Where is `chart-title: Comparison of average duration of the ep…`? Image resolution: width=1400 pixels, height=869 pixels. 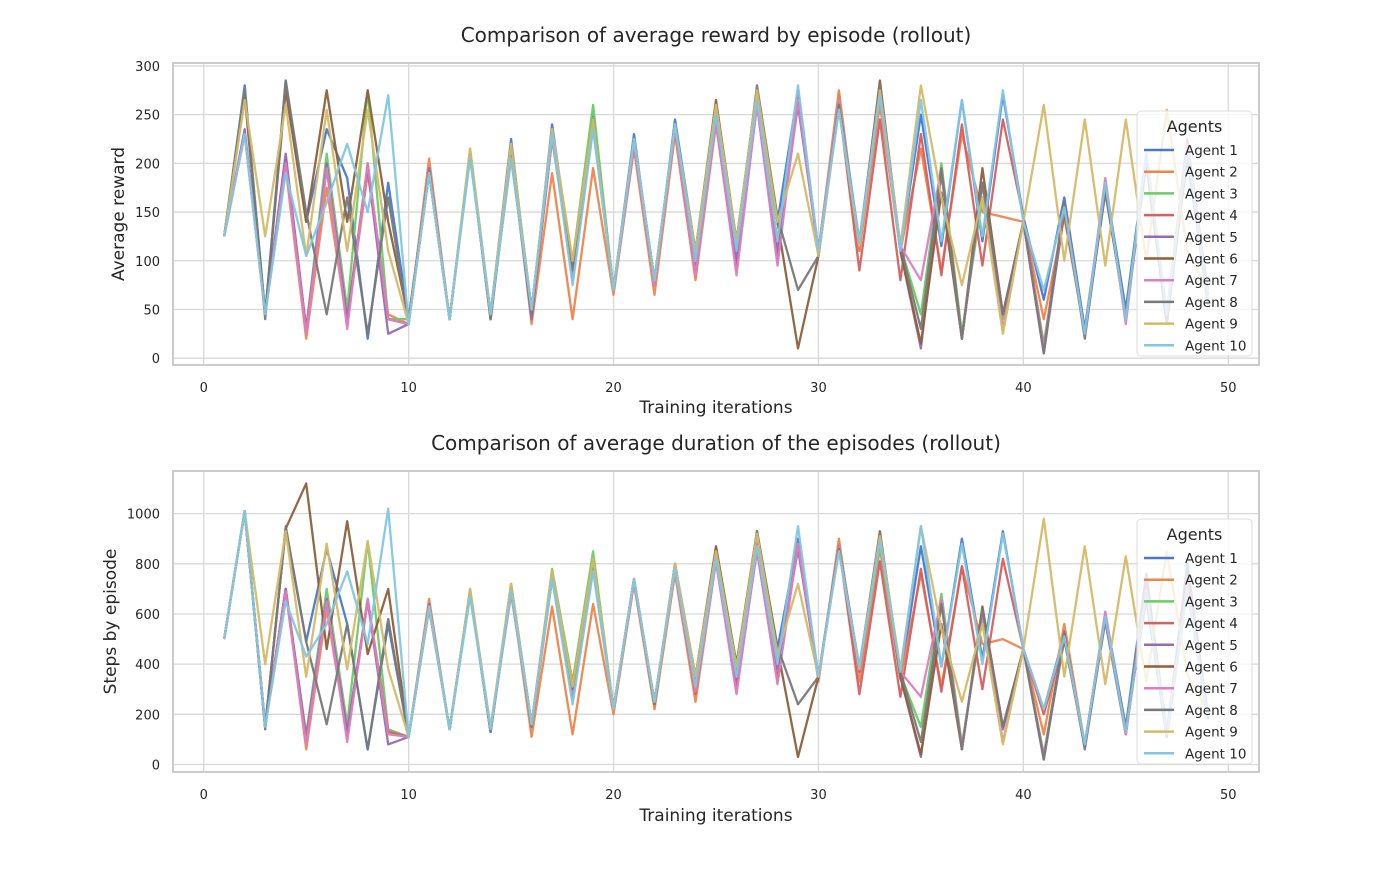 chart-title: Comparison of average duration of the ep… is located at coordinates (716, 443).